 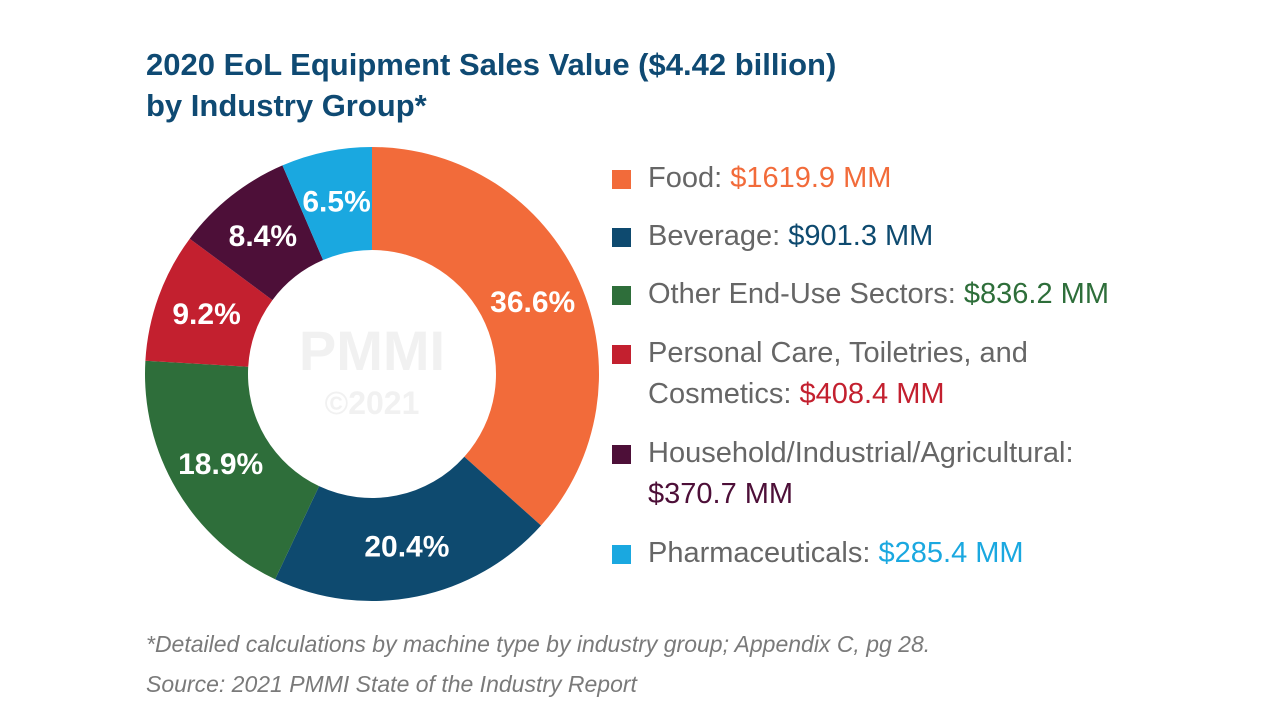 What do you see at coordinates (872, 394) in the screenshot?
I see `legend-value: $408.4 MM` at bounding box center [872, 394].